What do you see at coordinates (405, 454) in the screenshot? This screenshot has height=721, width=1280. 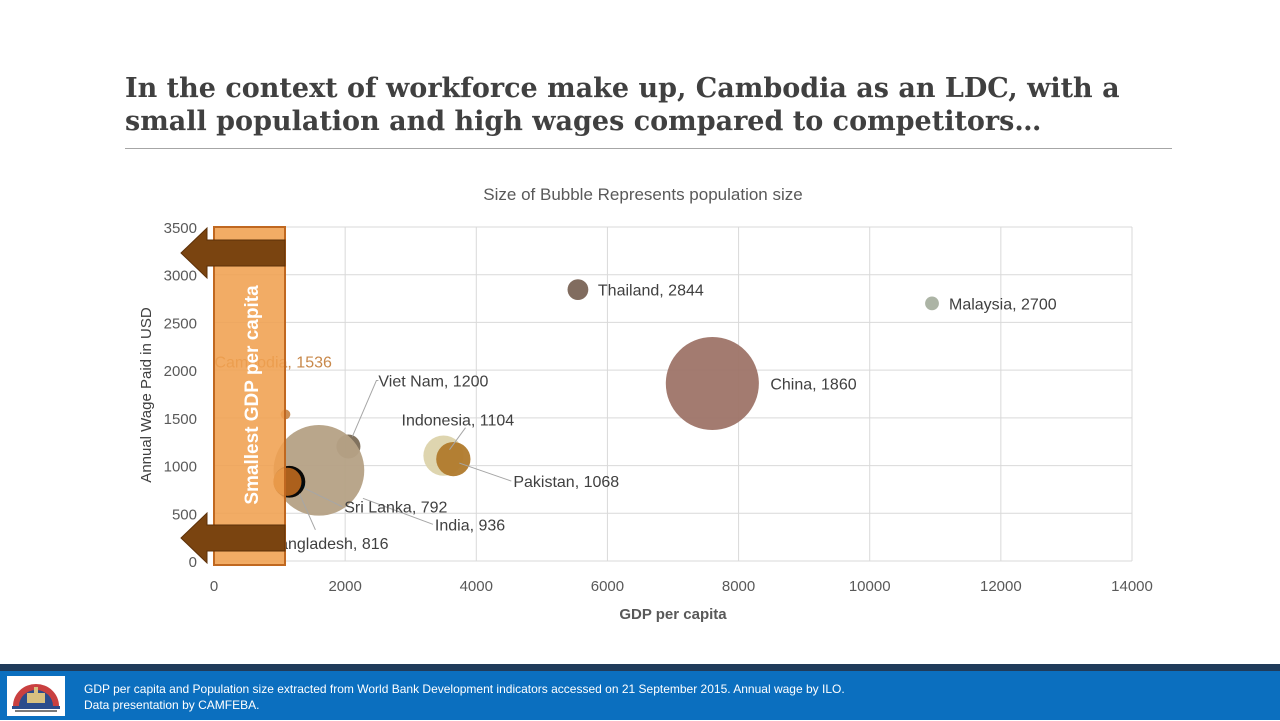 I see `leader-lines` at bounding box center [405, 454].